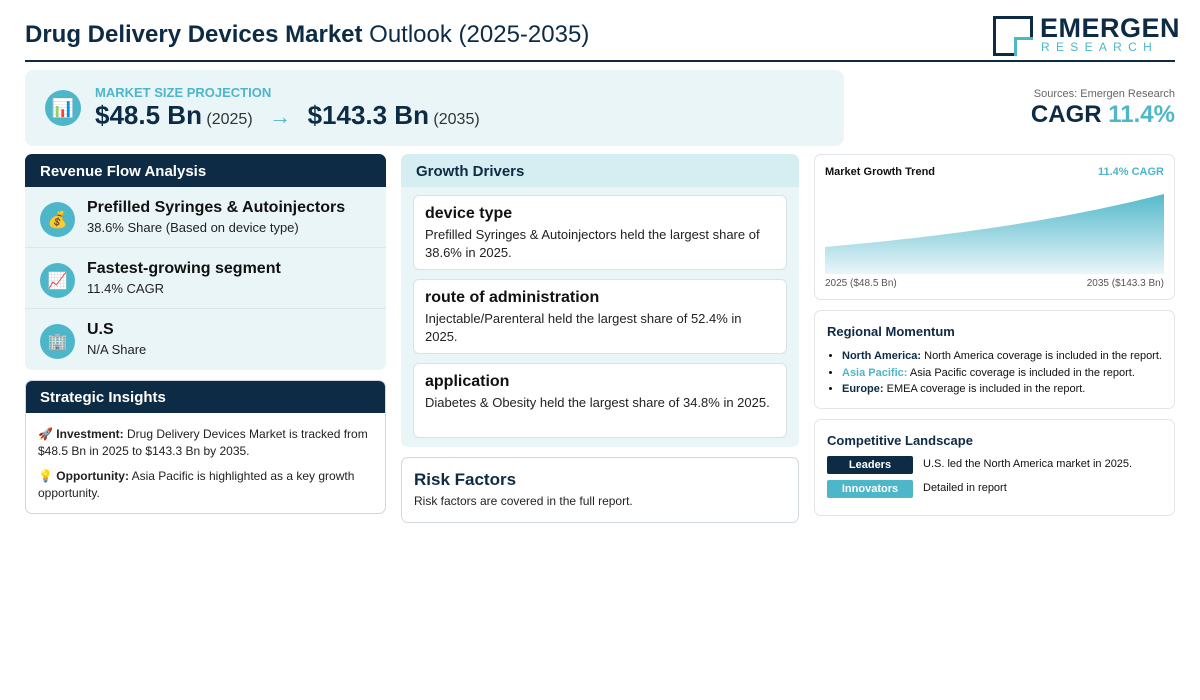 Image resolution: width=1200 pixels, height=700 pixels. What do you see at coordinates (600, 170) in the screenshot?
I see `growth-drivers-title: Growth Drivers` at bounding box center [600, 170].